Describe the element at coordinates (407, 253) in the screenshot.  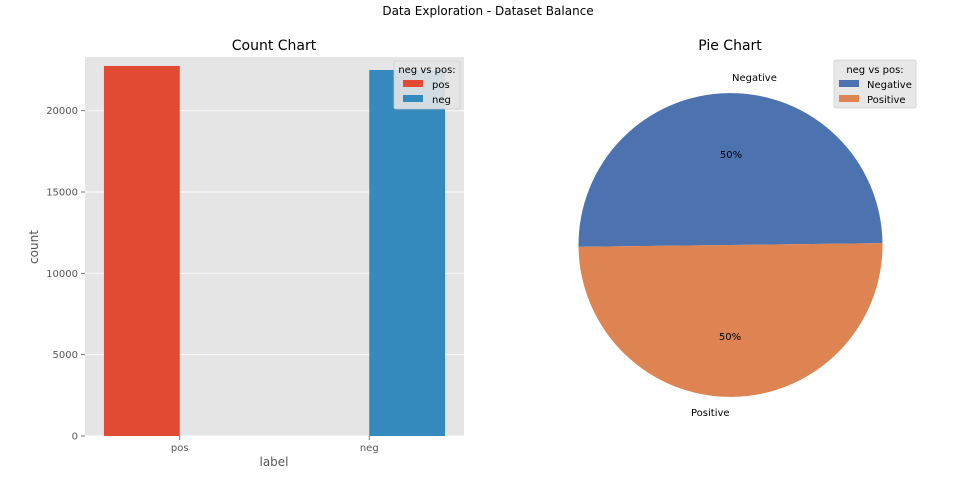
I see `bar-neg-neg` at that location.